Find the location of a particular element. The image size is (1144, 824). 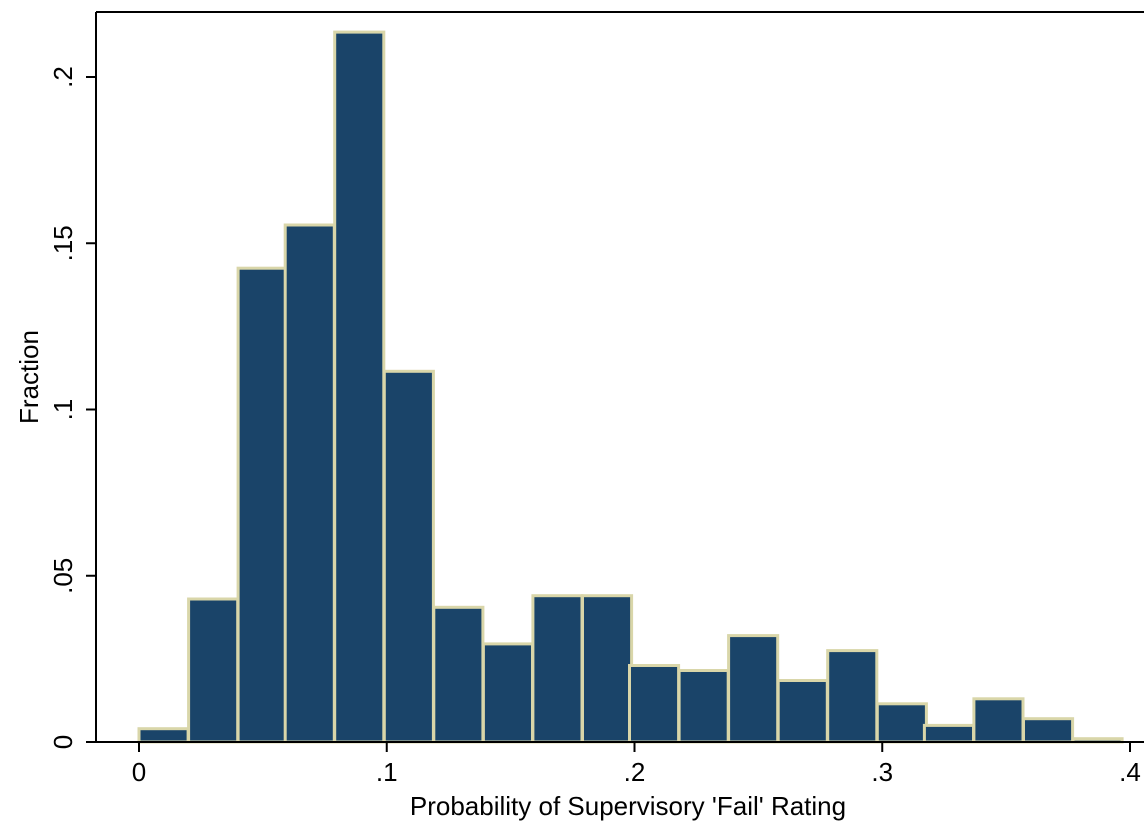

y-tick-label-1: 0 is located at coordinates (63, 742).